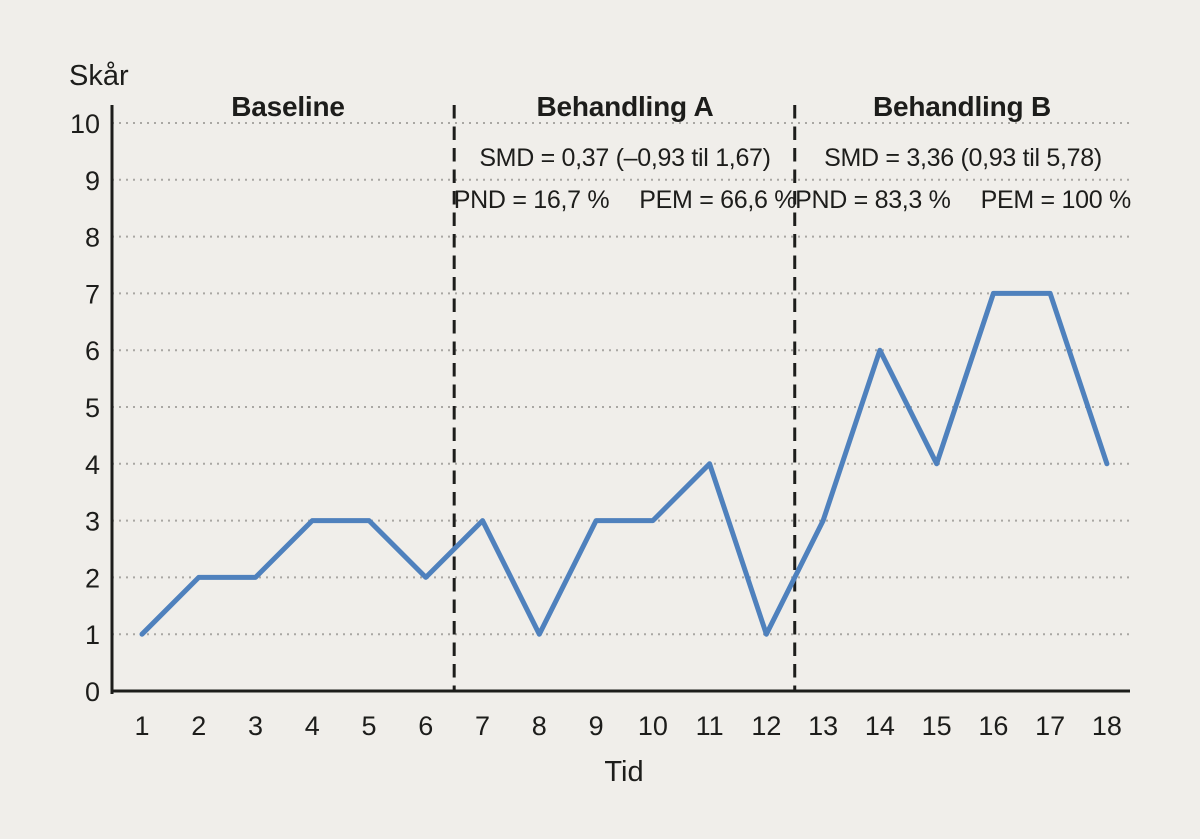 This screenshot has height=839, width=1200. What do you see at coordinates (92, 692) in the screenshot?
I see `y-tick-label-0: 0` at bounding box center [92, 692].